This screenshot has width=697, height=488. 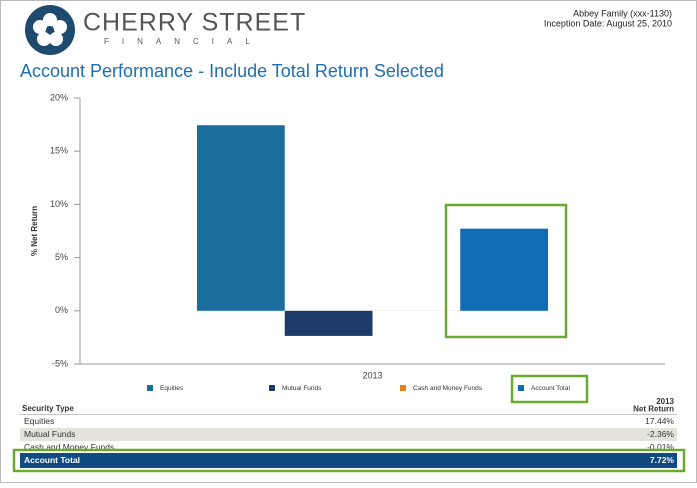 What do you see at coordinates (660, 434) in the screenshot?
I see `table-cell: -2.36%` at bounding box center [660, 434].